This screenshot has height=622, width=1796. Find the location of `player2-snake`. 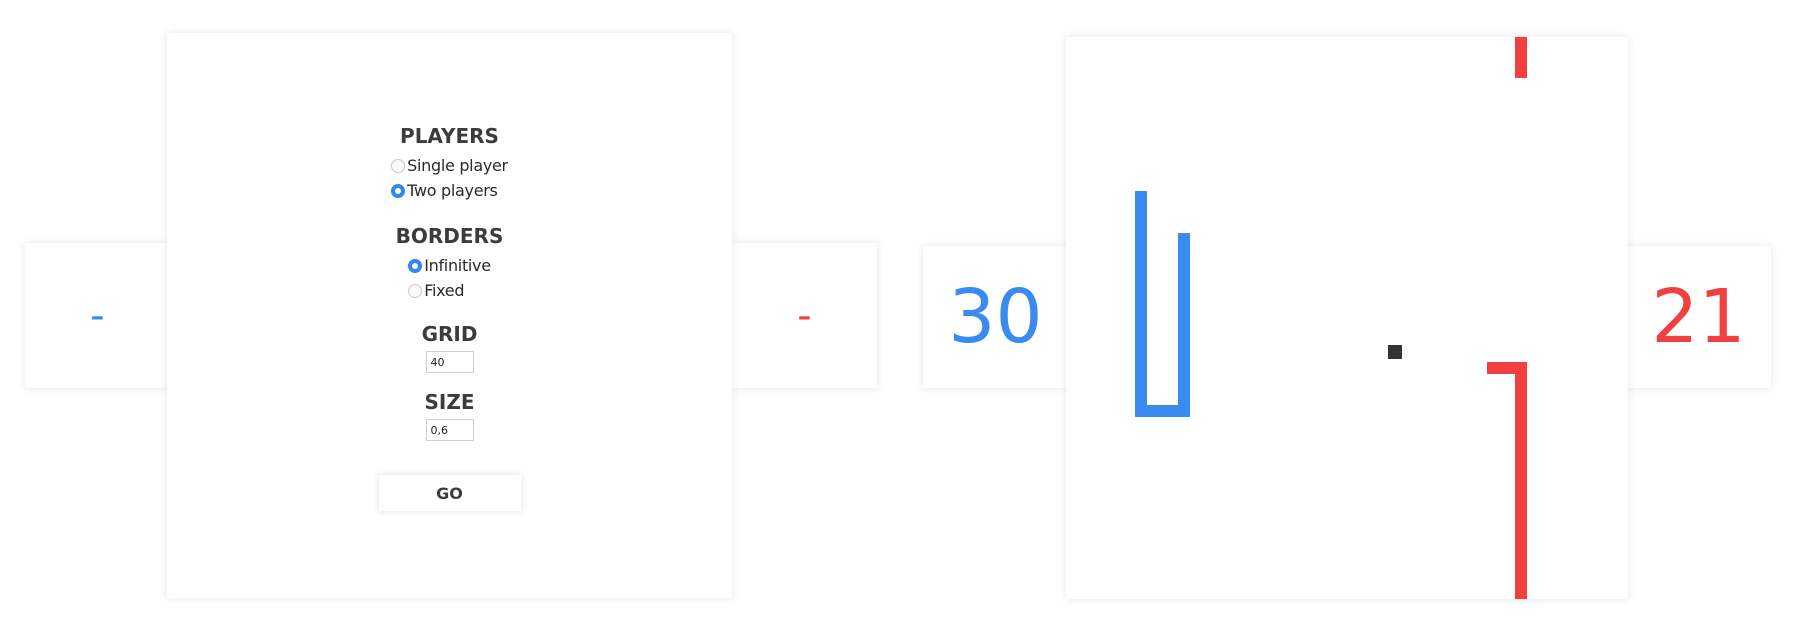

player2-snake is located at coordinates (1507, 480).